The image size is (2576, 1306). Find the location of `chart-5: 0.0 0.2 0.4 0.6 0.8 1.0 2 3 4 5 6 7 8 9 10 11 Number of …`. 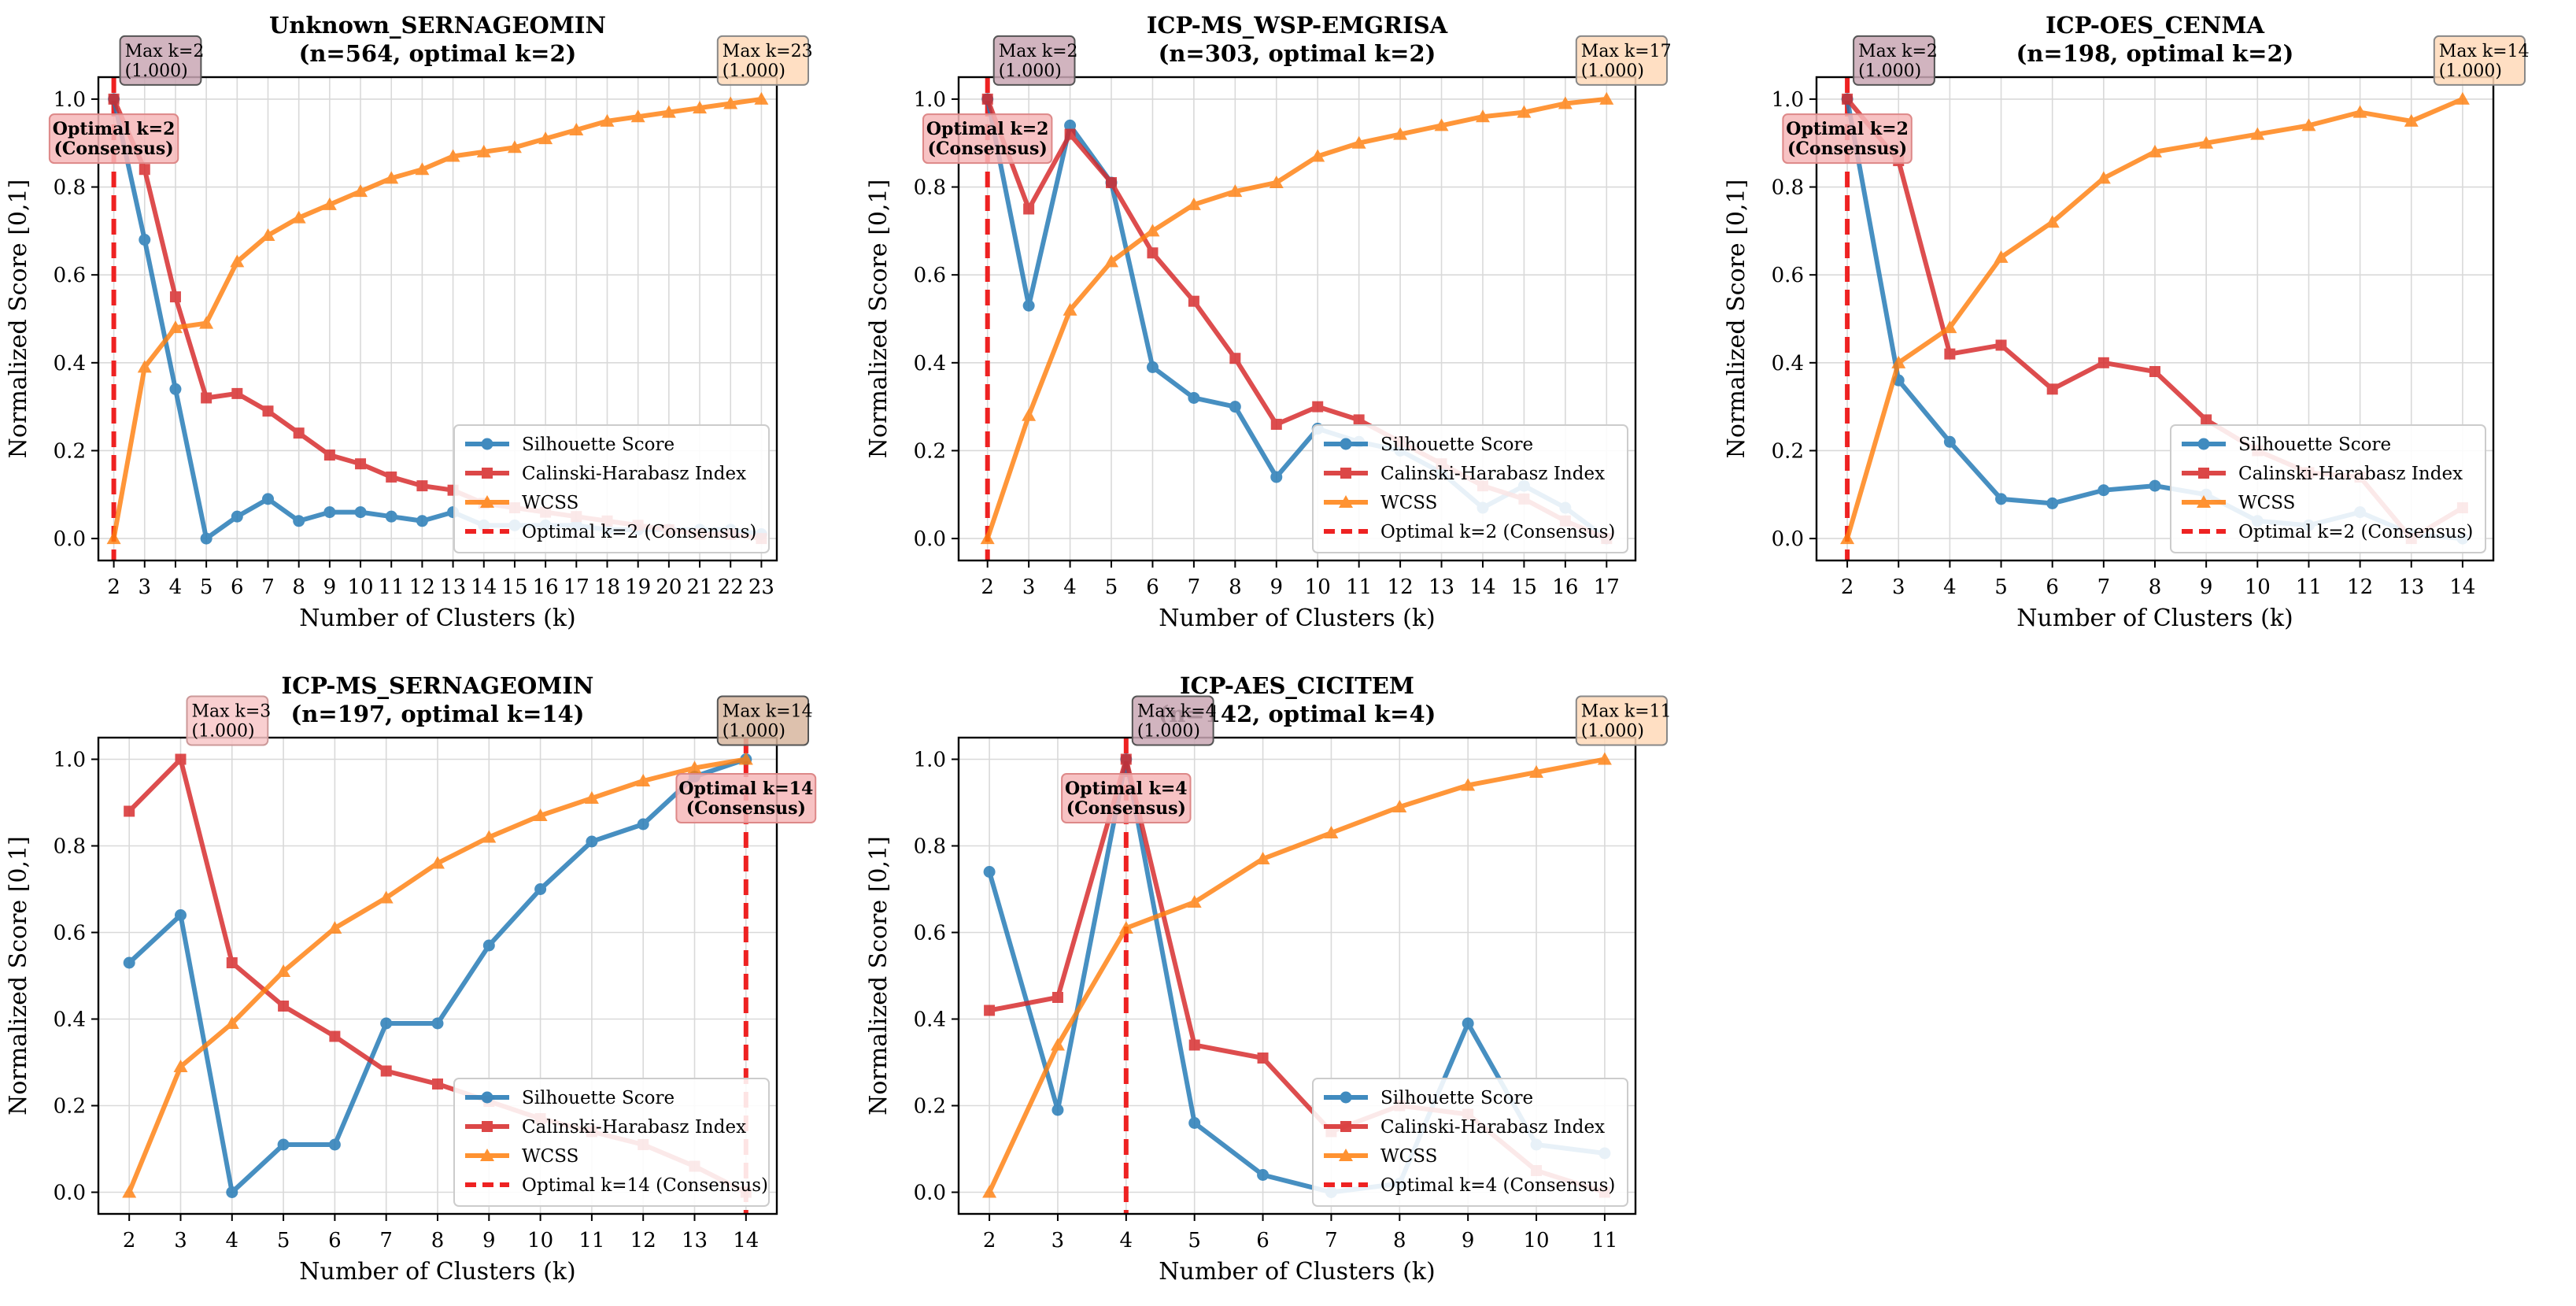

chart-5: 0.0 0.2 0.4 0.6 0.8 1.0 2 3 4 5 6 7 8 9 10 11 Number of … is located at coordinates (1268, 979).